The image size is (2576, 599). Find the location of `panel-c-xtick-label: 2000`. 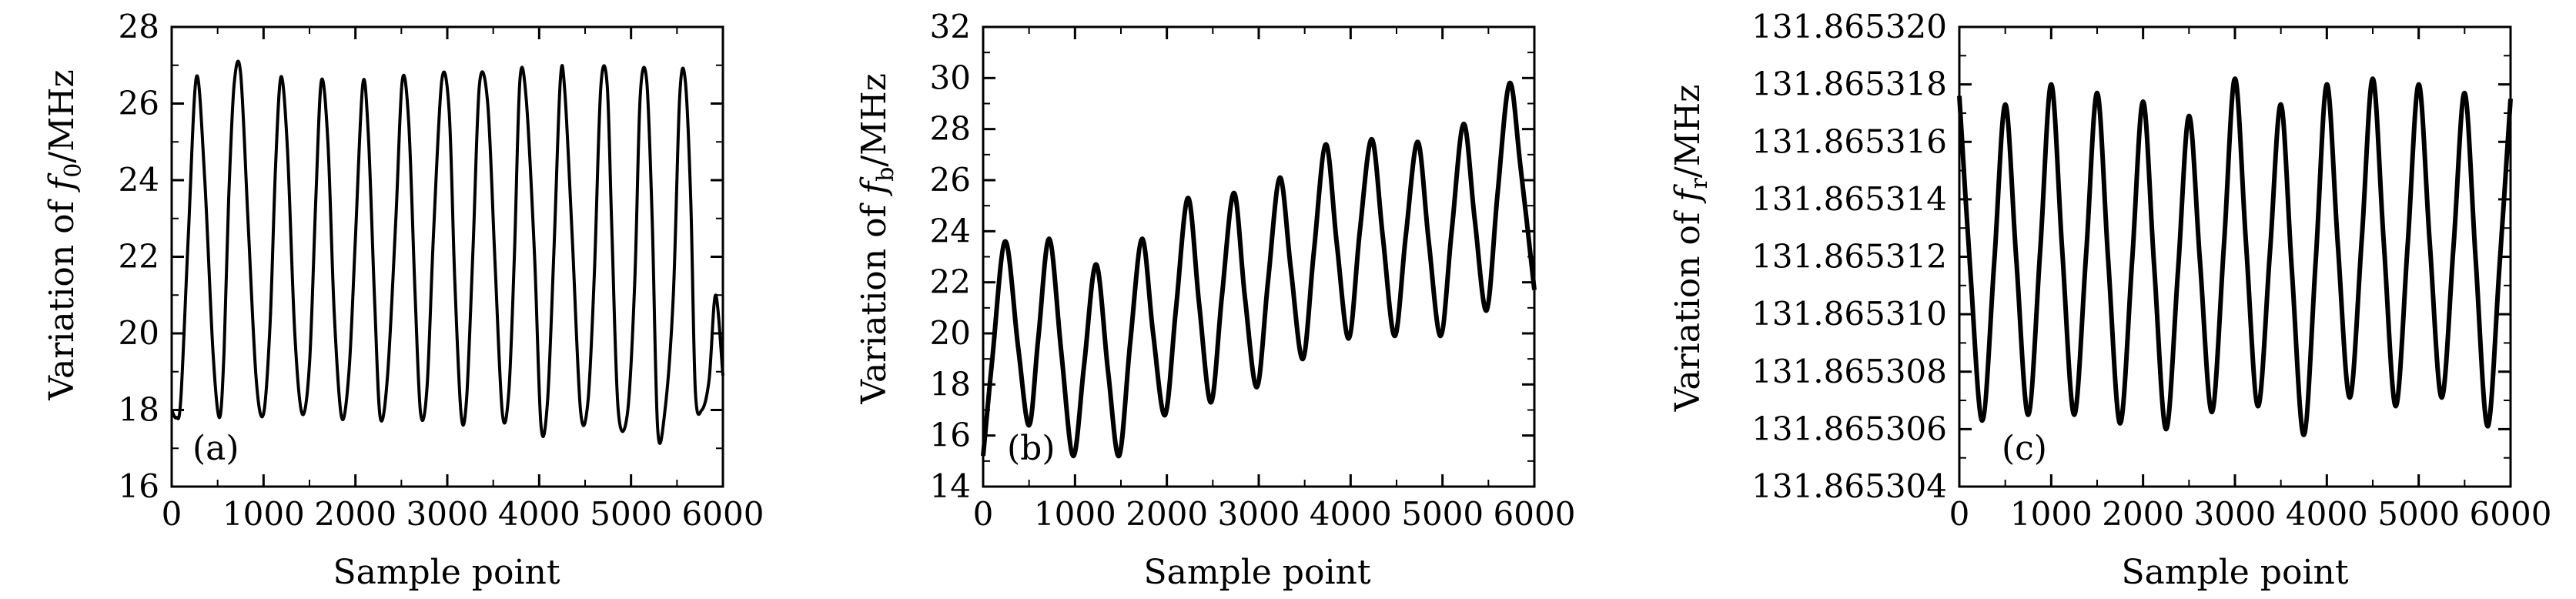

panel-c-xtick-label: 2000 is located at coordinates (2143, 514).